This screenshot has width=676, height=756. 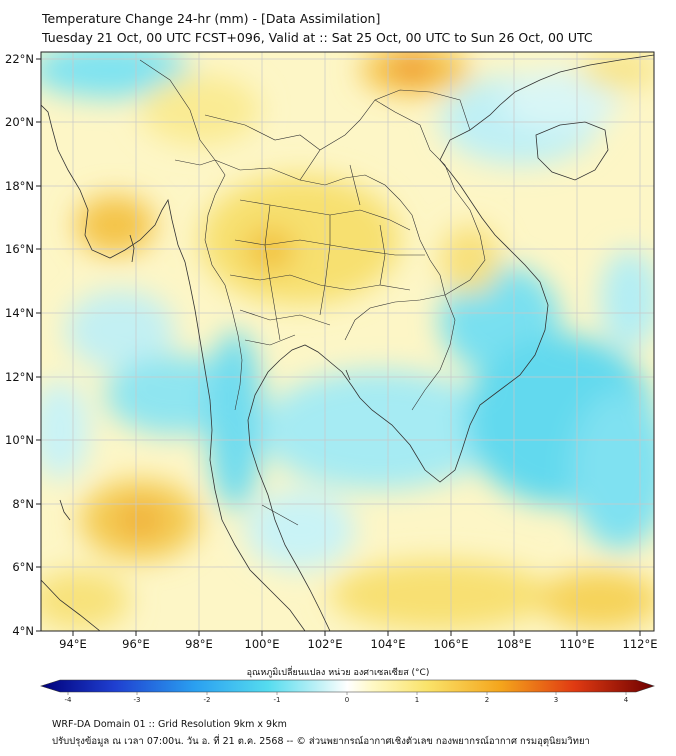 What do you see at coordinates (23, 567) in the screenshot?
I see `lat-tick-label: 6°N` at bounding box center [23, 567].